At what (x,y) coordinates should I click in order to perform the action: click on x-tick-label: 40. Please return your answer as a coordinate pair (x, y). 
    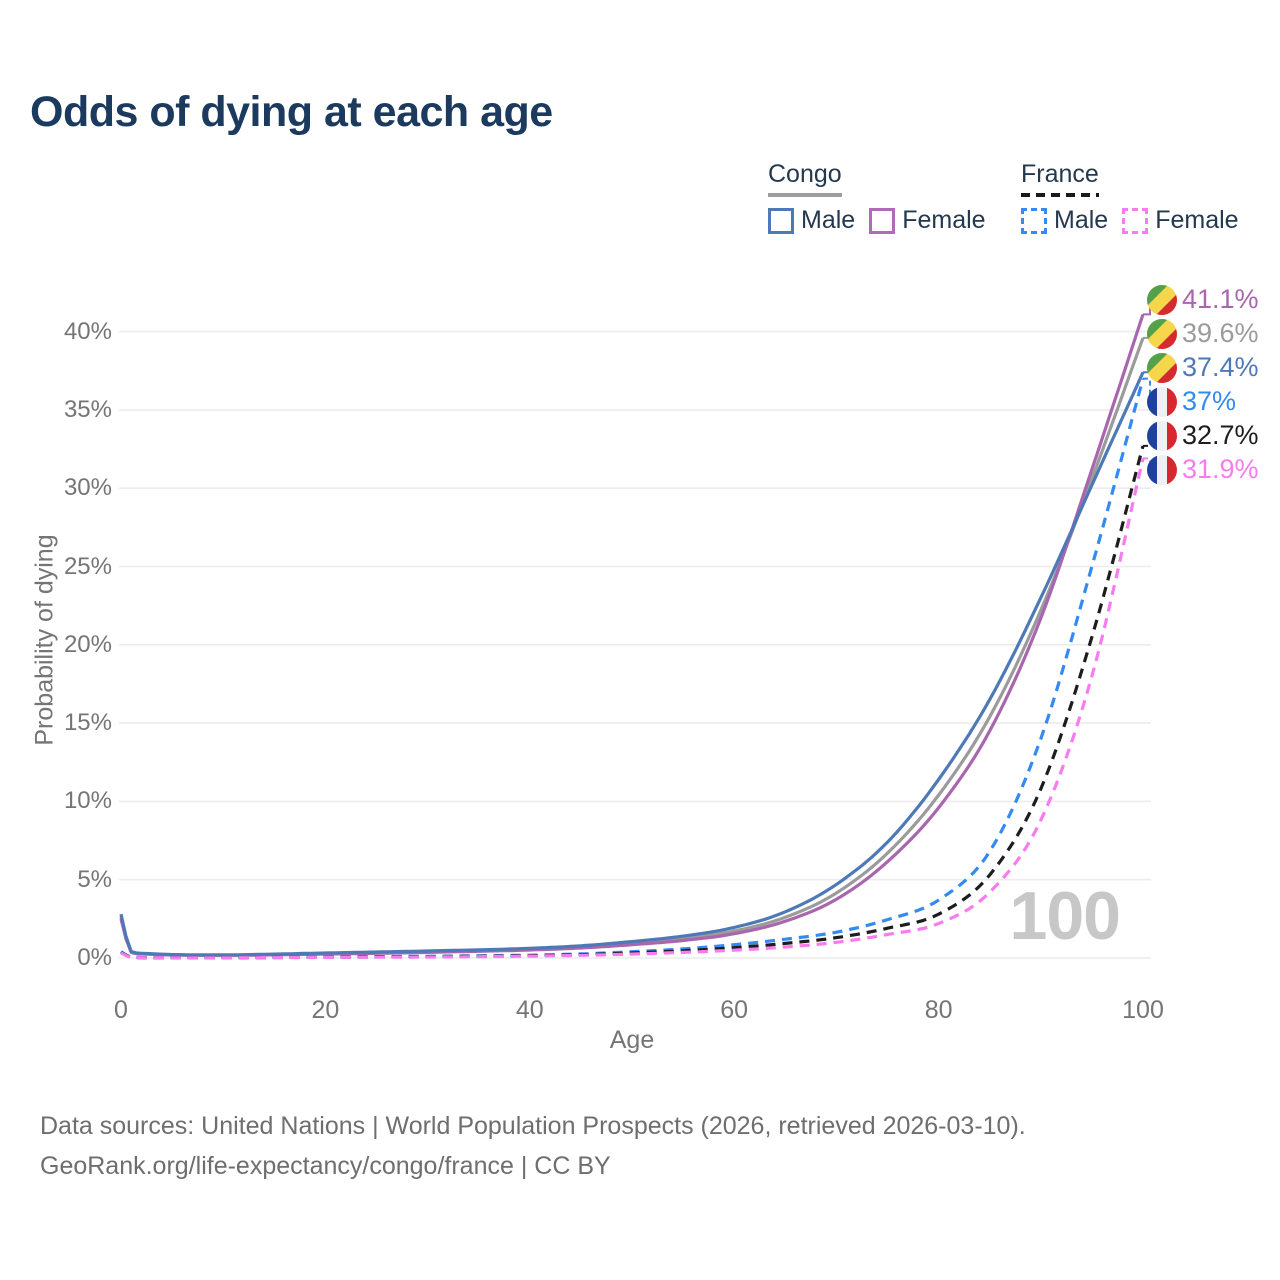
    Looking at the image, I should click on (529, 1010).